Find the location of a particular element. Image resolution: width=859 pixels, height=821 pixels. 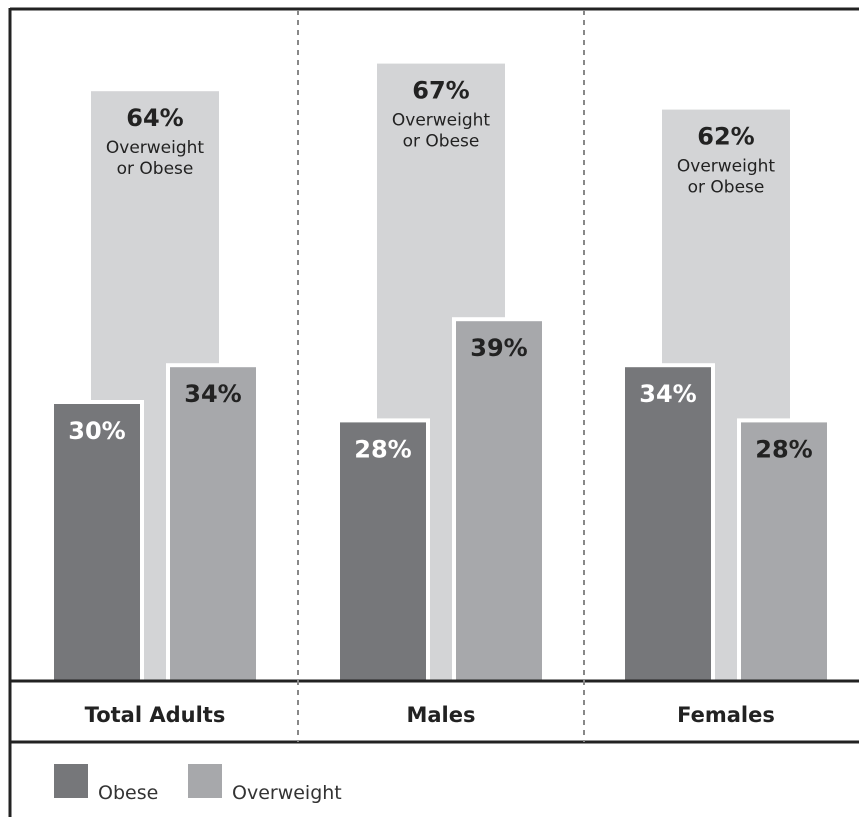

bar-obese-total-adults is located at coordinates (97, 542).